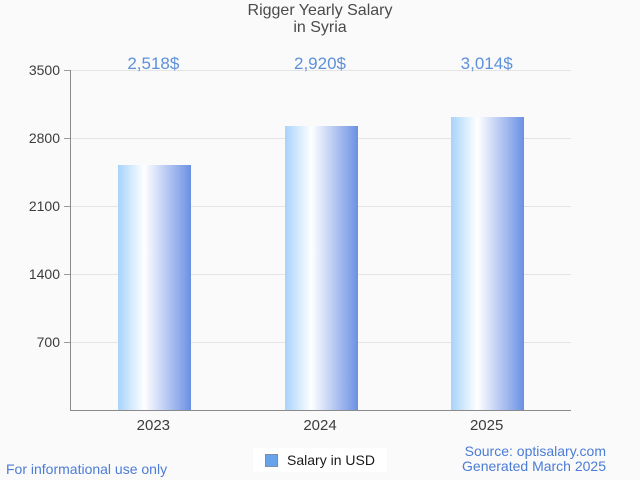 This screenshot has height=480, width=640. What do you see at coordinates (87, 469) in the screenshot?
I see `disclaimer-text: For informational use only` at bounding box center [87, 469].